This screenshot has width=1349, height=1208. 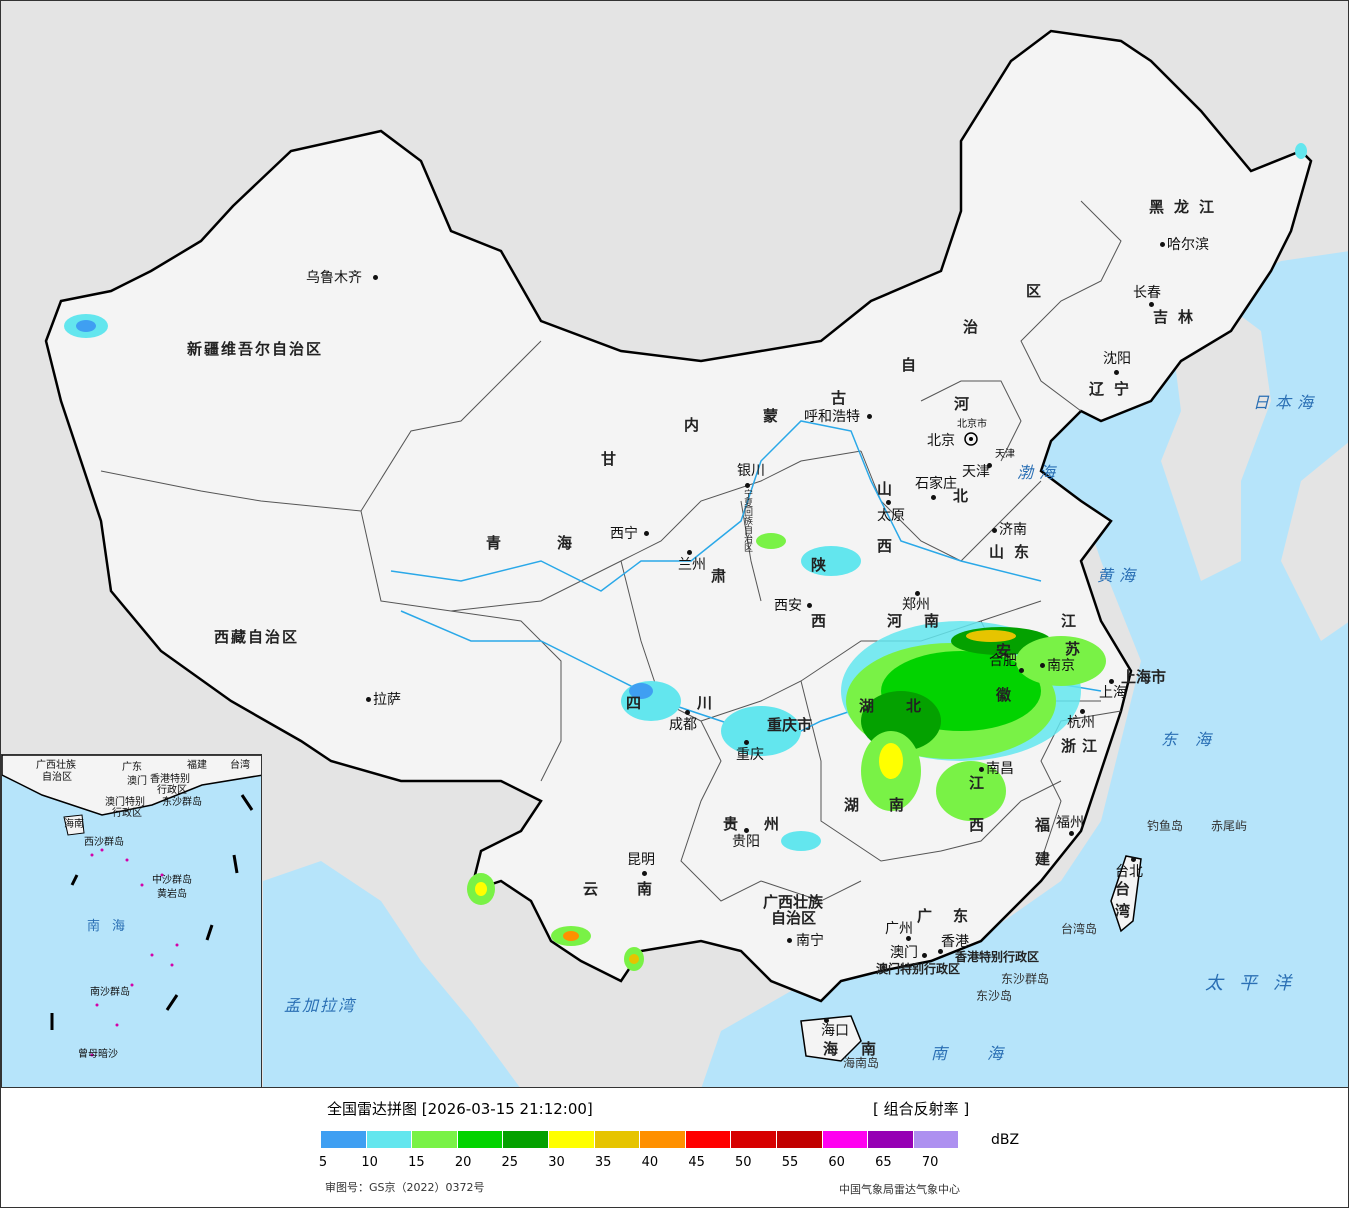 I want to click on bay-bengal-label: 孟加拉湾, so click(x=320, y=1005).